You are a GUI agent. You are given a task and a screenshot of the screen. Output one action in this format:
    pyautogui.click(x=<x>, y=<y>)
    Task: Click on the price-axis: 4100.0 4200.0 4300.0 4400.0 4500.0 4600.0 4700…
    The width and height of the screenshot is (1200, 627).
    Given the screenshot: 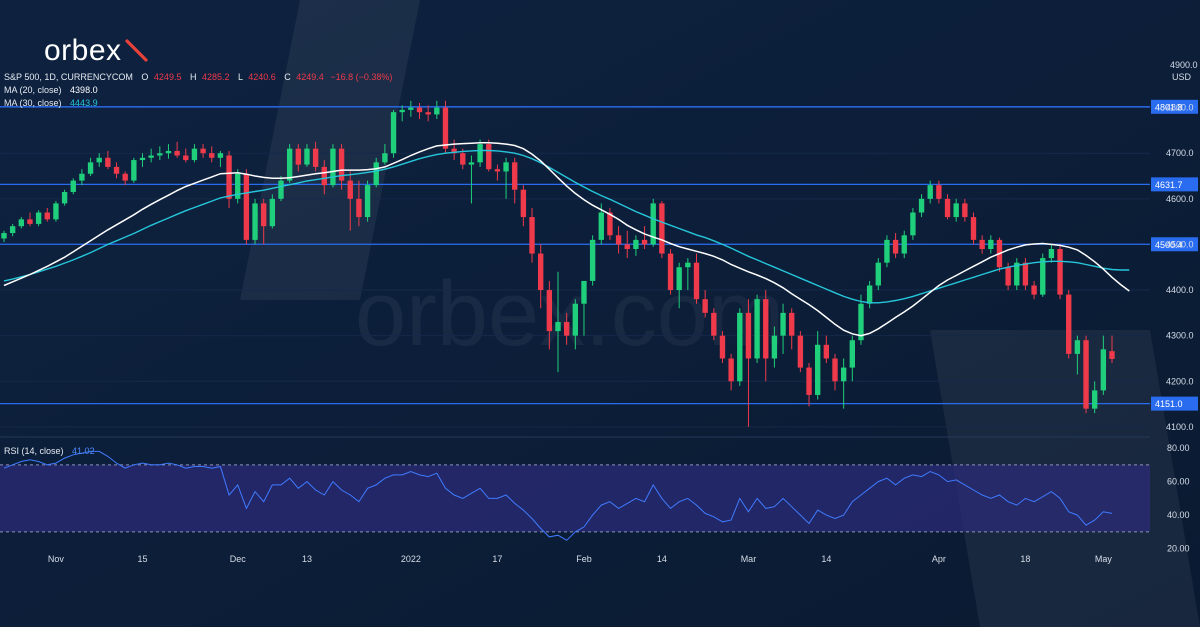 What is the action you would take?
    pyautogui.click(x=1180, y=267)
    